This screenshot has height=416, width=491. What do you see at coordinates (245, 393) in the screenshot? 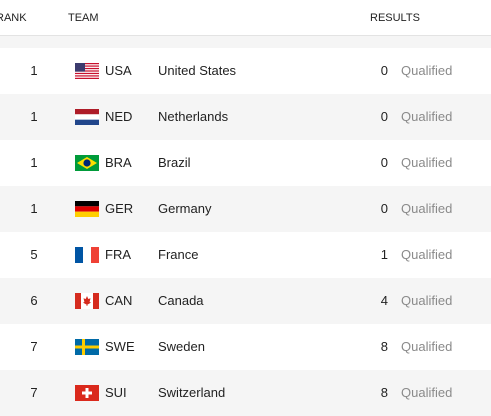
I see `table-row: 7 SUI Switzerland 8 Qualified` at bounding box center [245, 393].